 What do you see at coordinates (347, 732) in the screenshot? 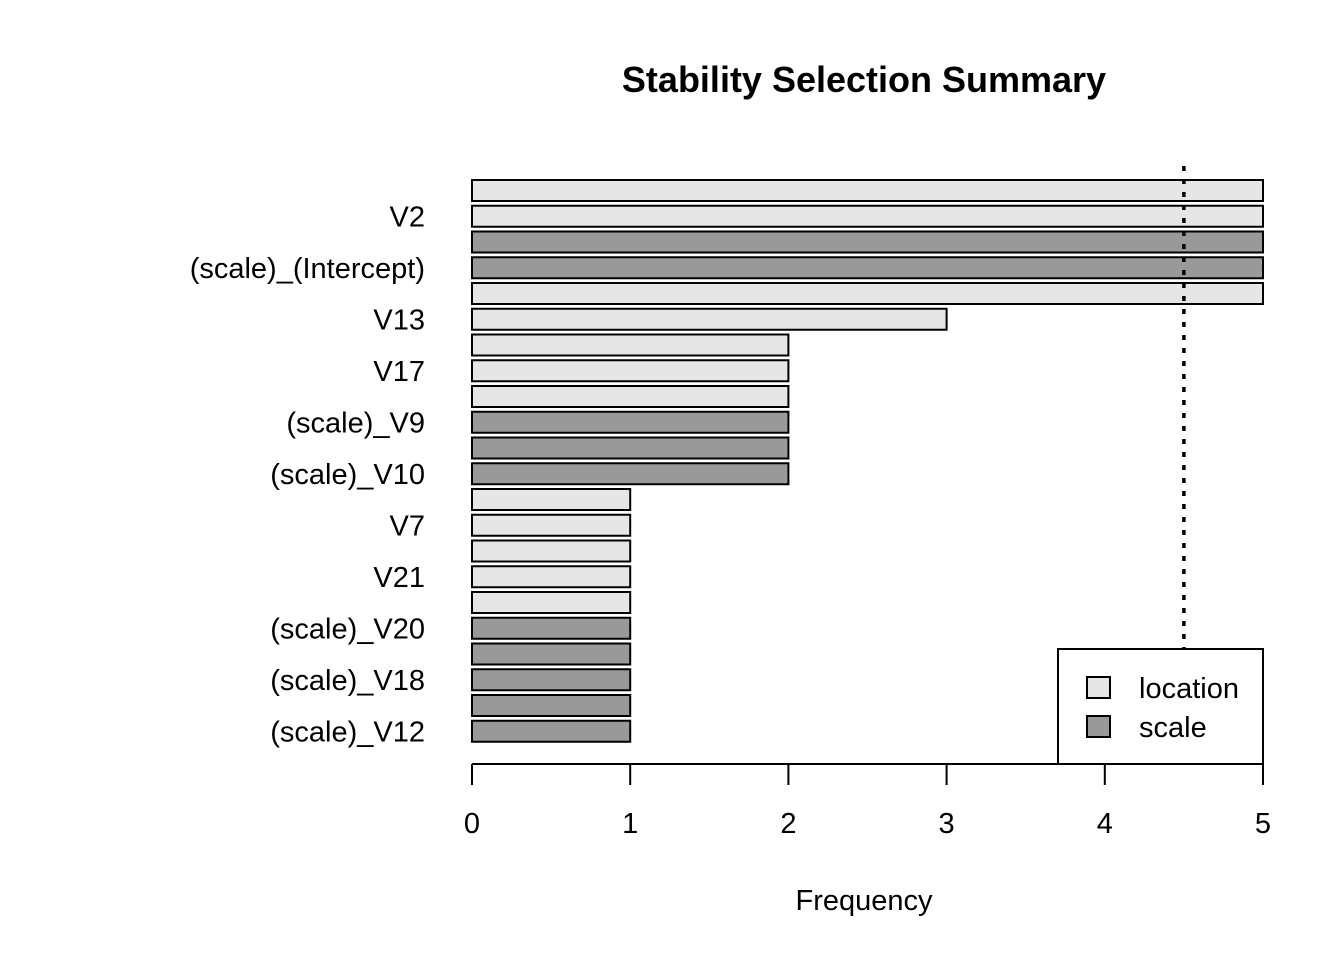
I see `category-label: (scale)_V12` at bounding box center [347, 732].